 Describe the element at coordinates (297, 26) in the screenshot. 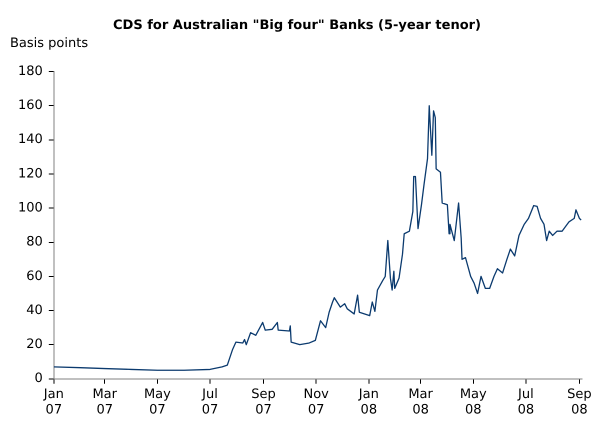

I see `chart-title: CDS for Australian "Big four" Banks (5-year tenor)` at that location.